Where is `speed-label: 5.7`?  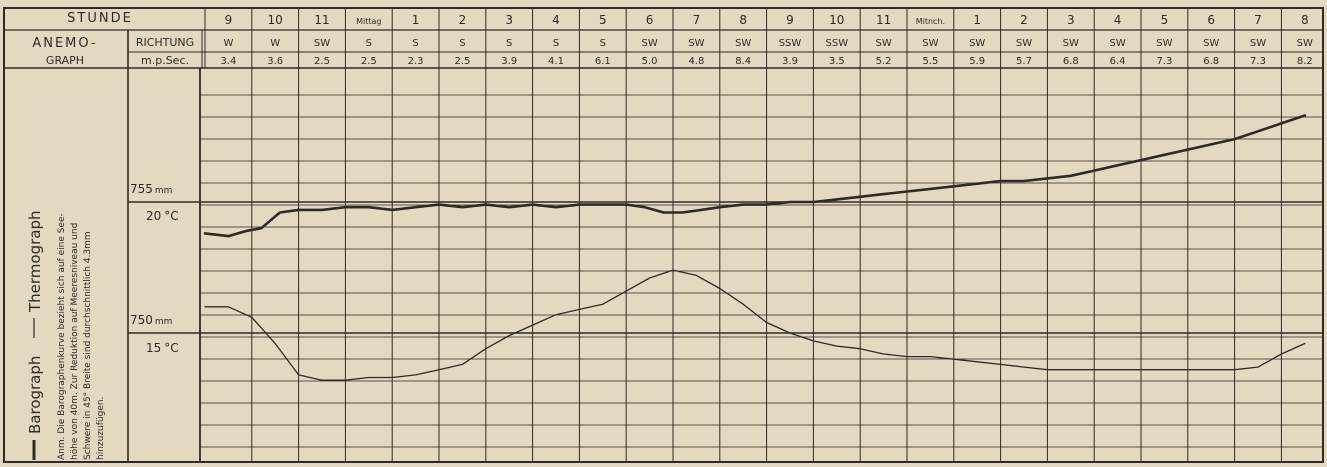 speed-label: 5.7 is located at coordinates (1024, 61).